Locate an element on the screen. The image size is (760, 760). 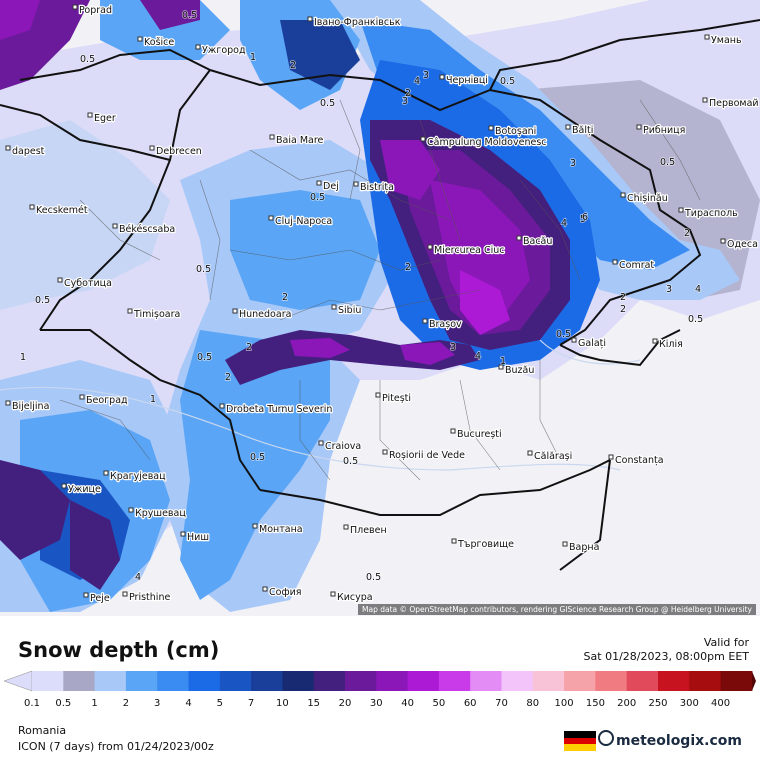
city-label: Тирасполь is located at coordinates (711, 213).